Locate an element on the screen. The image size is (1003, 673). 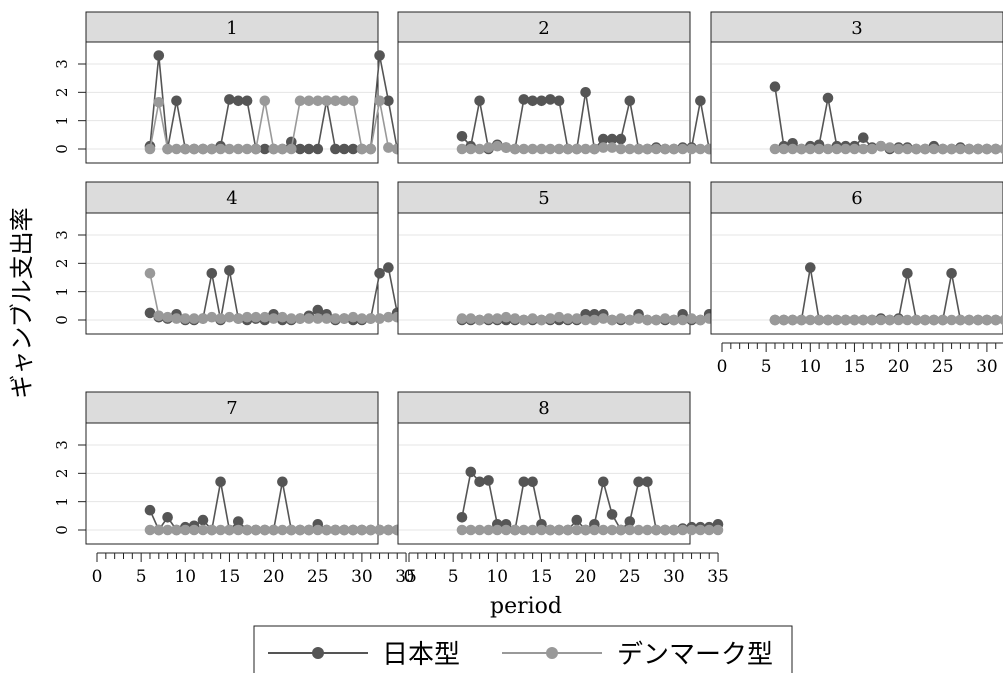
panel-5: 5 is located at coordinates (560, 258).